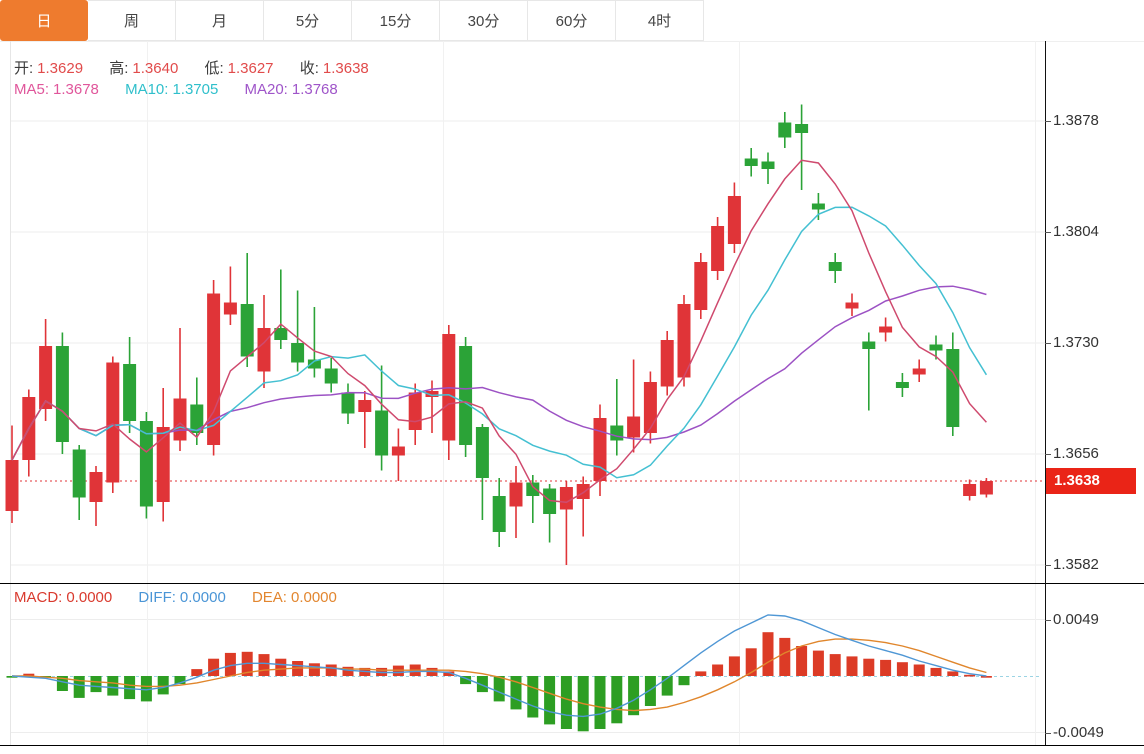 Image resolution: width=1144 pixels, height=754 pixels. Describe the element at coordinates (24, 68) in the screenshot. I see `open-label: 开:` at that location.